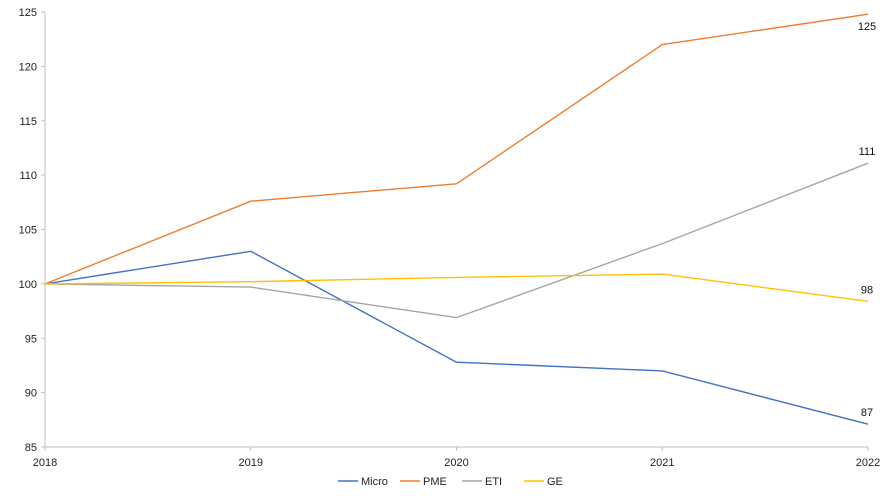 The width and height of the screenshot is (886, 498). What do you see at coordinates (450, 482) in the screenshot?
I see `legend: Micro PME ETI GE` at bounding box center [450, 482].